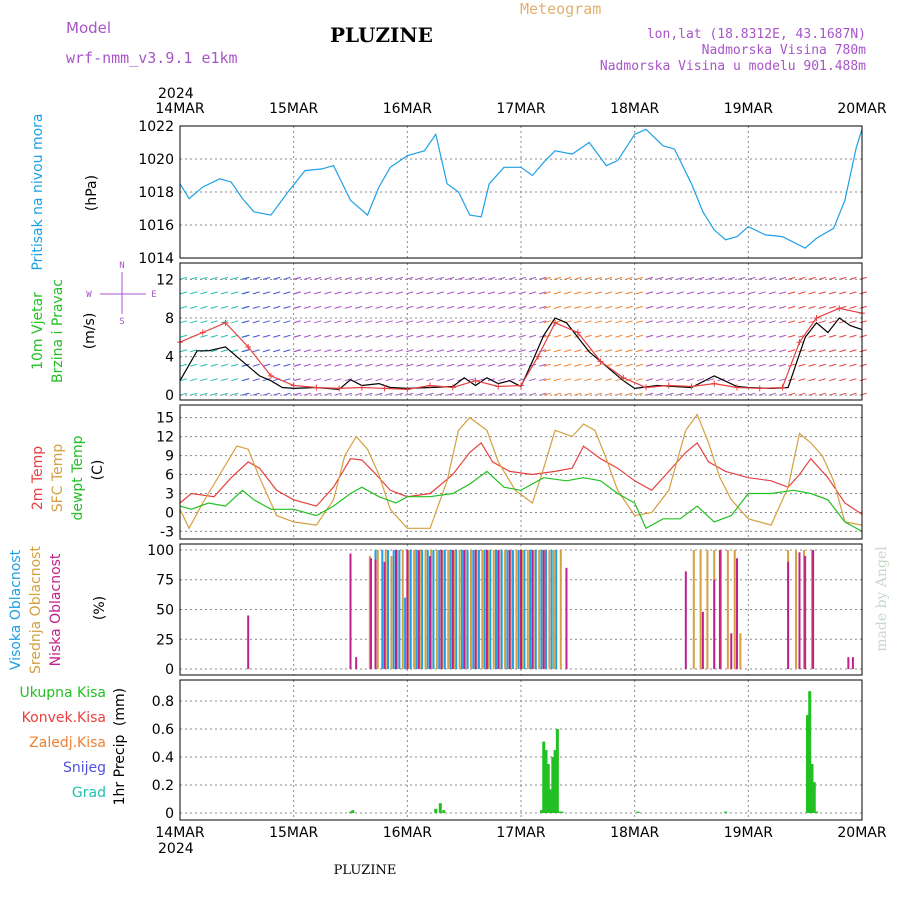 The image size is (900, 900). What do you see at coordinates (165, 280) in the screenshot?
I see `y-tick-label: 12` at bounding box center [165, 280].